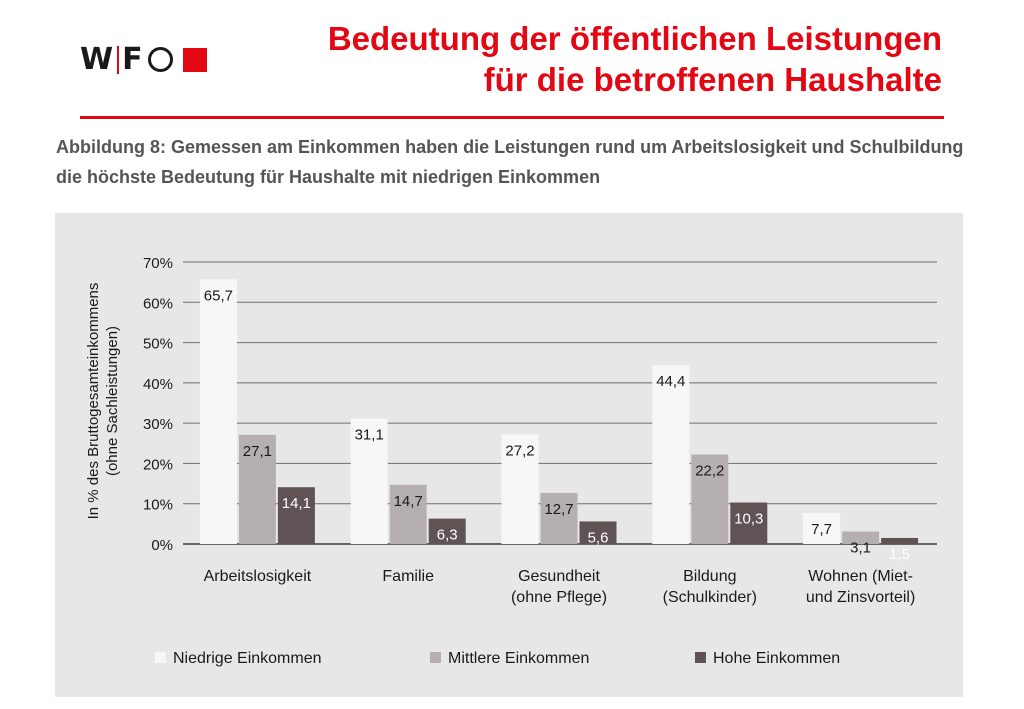  What do you see at coordinates (93, 401) in the screenshot?
I see `y-axis-title-line-1: In % des Bruttogesamteinkommens` at bounding box center [93, 401].